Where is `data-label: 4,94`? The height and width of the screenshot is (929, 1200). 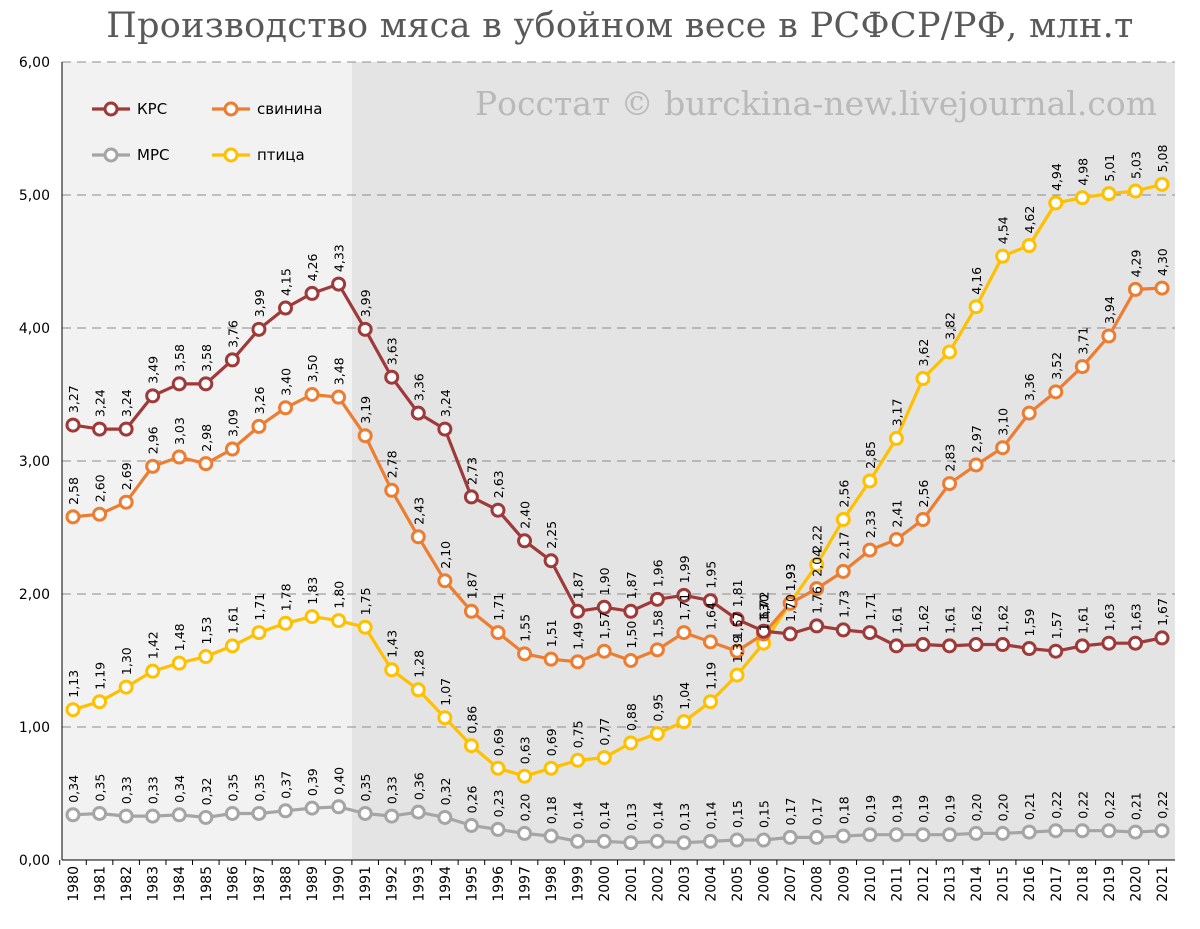
data-label: 4,94 is located at coordinates (1056, 177).